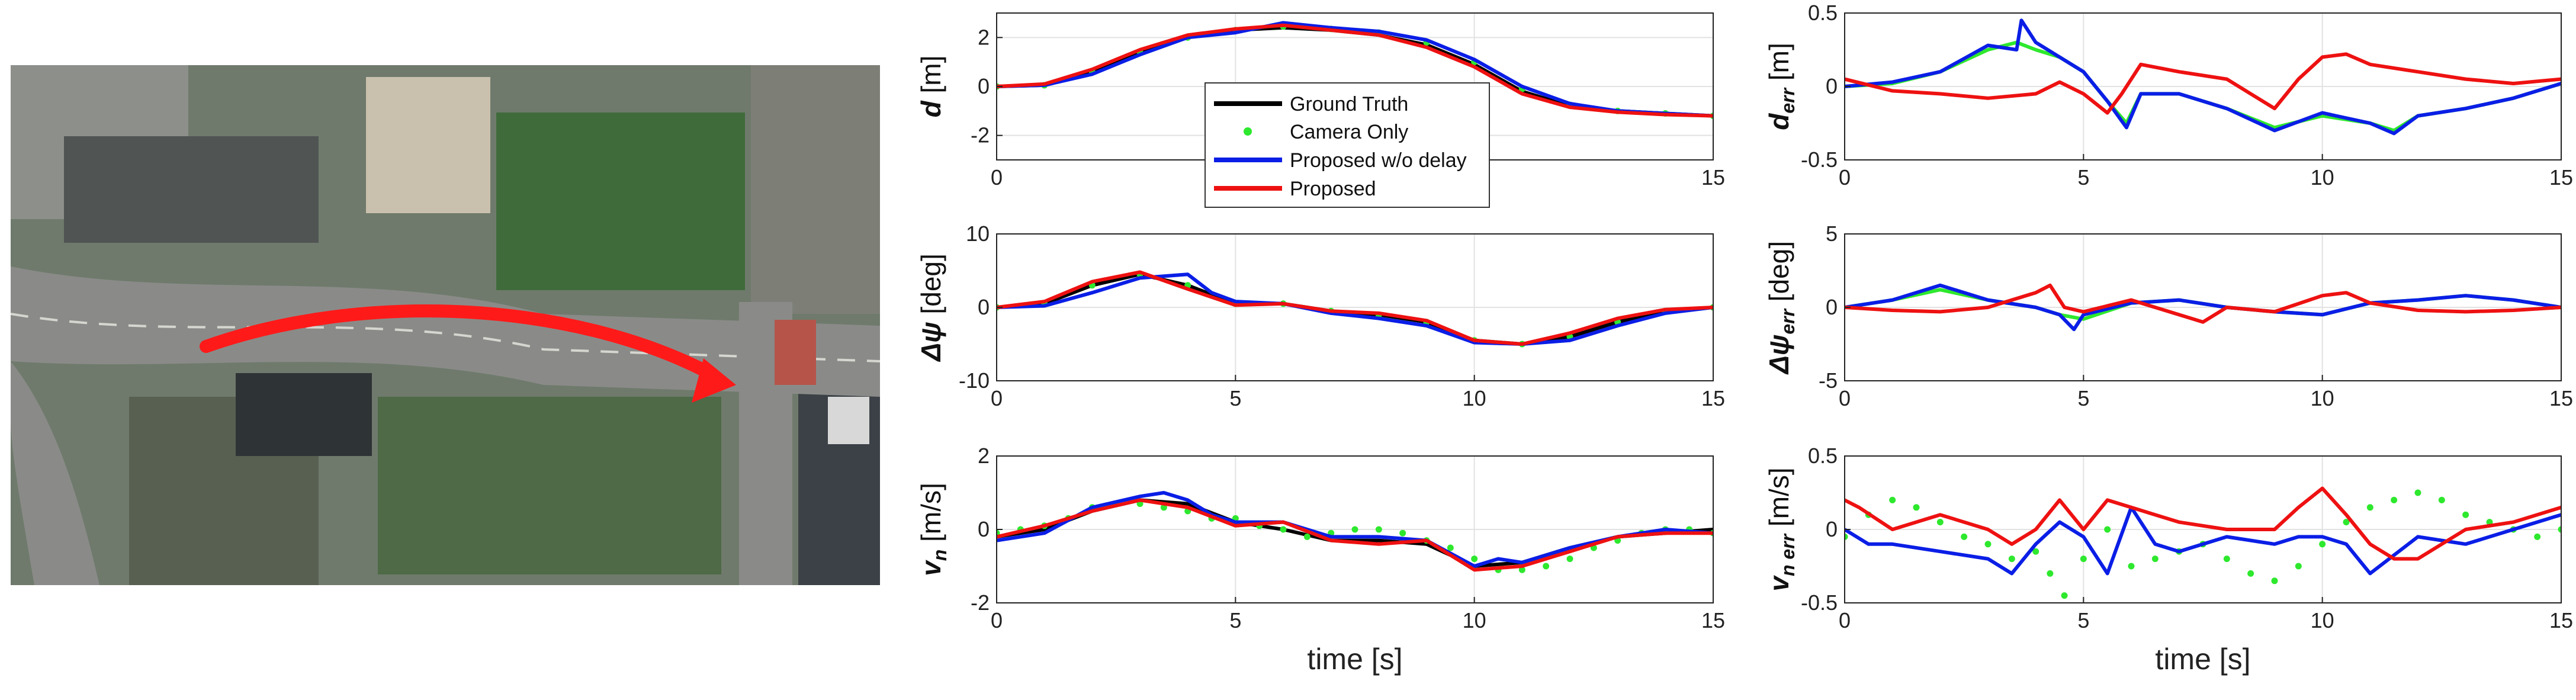 This screenshot has width=2576, height=700. I want to click on y-axis-label-subscript: err, so click(1787, 321).